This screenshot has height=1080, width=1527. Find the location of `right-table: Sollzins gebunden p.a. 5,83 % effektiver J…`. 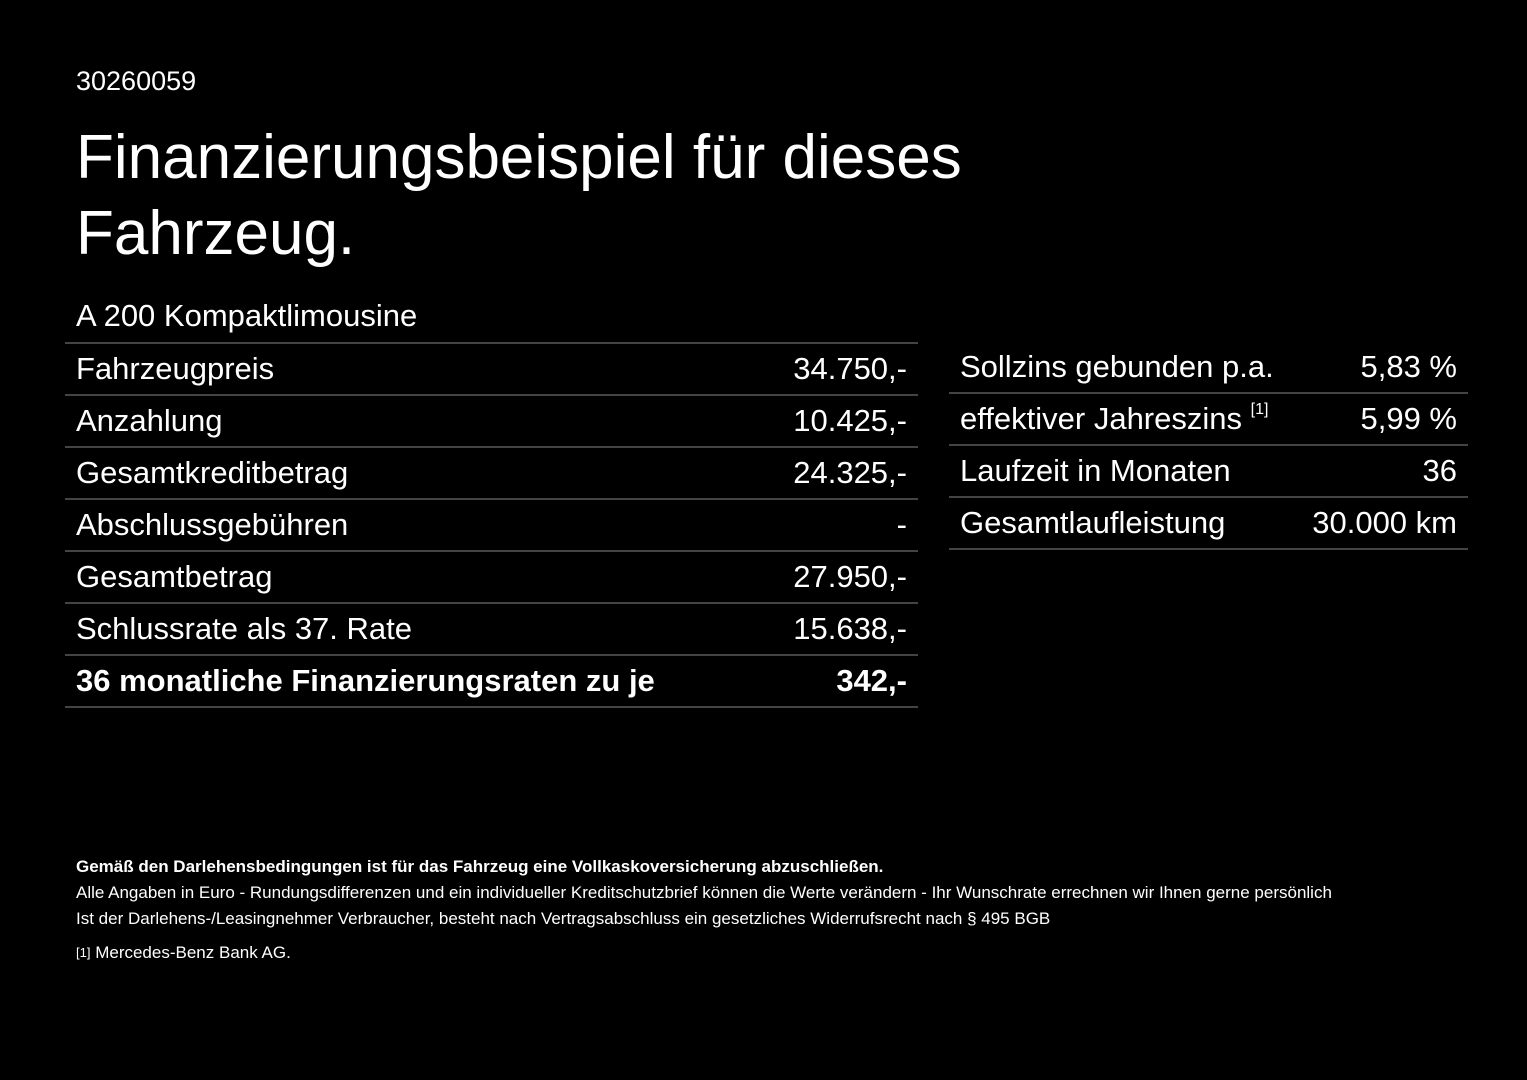

right-table: Sollzins gebunden p.a. 5,83 % effektiver J… is located at coordinates (1208, 446).